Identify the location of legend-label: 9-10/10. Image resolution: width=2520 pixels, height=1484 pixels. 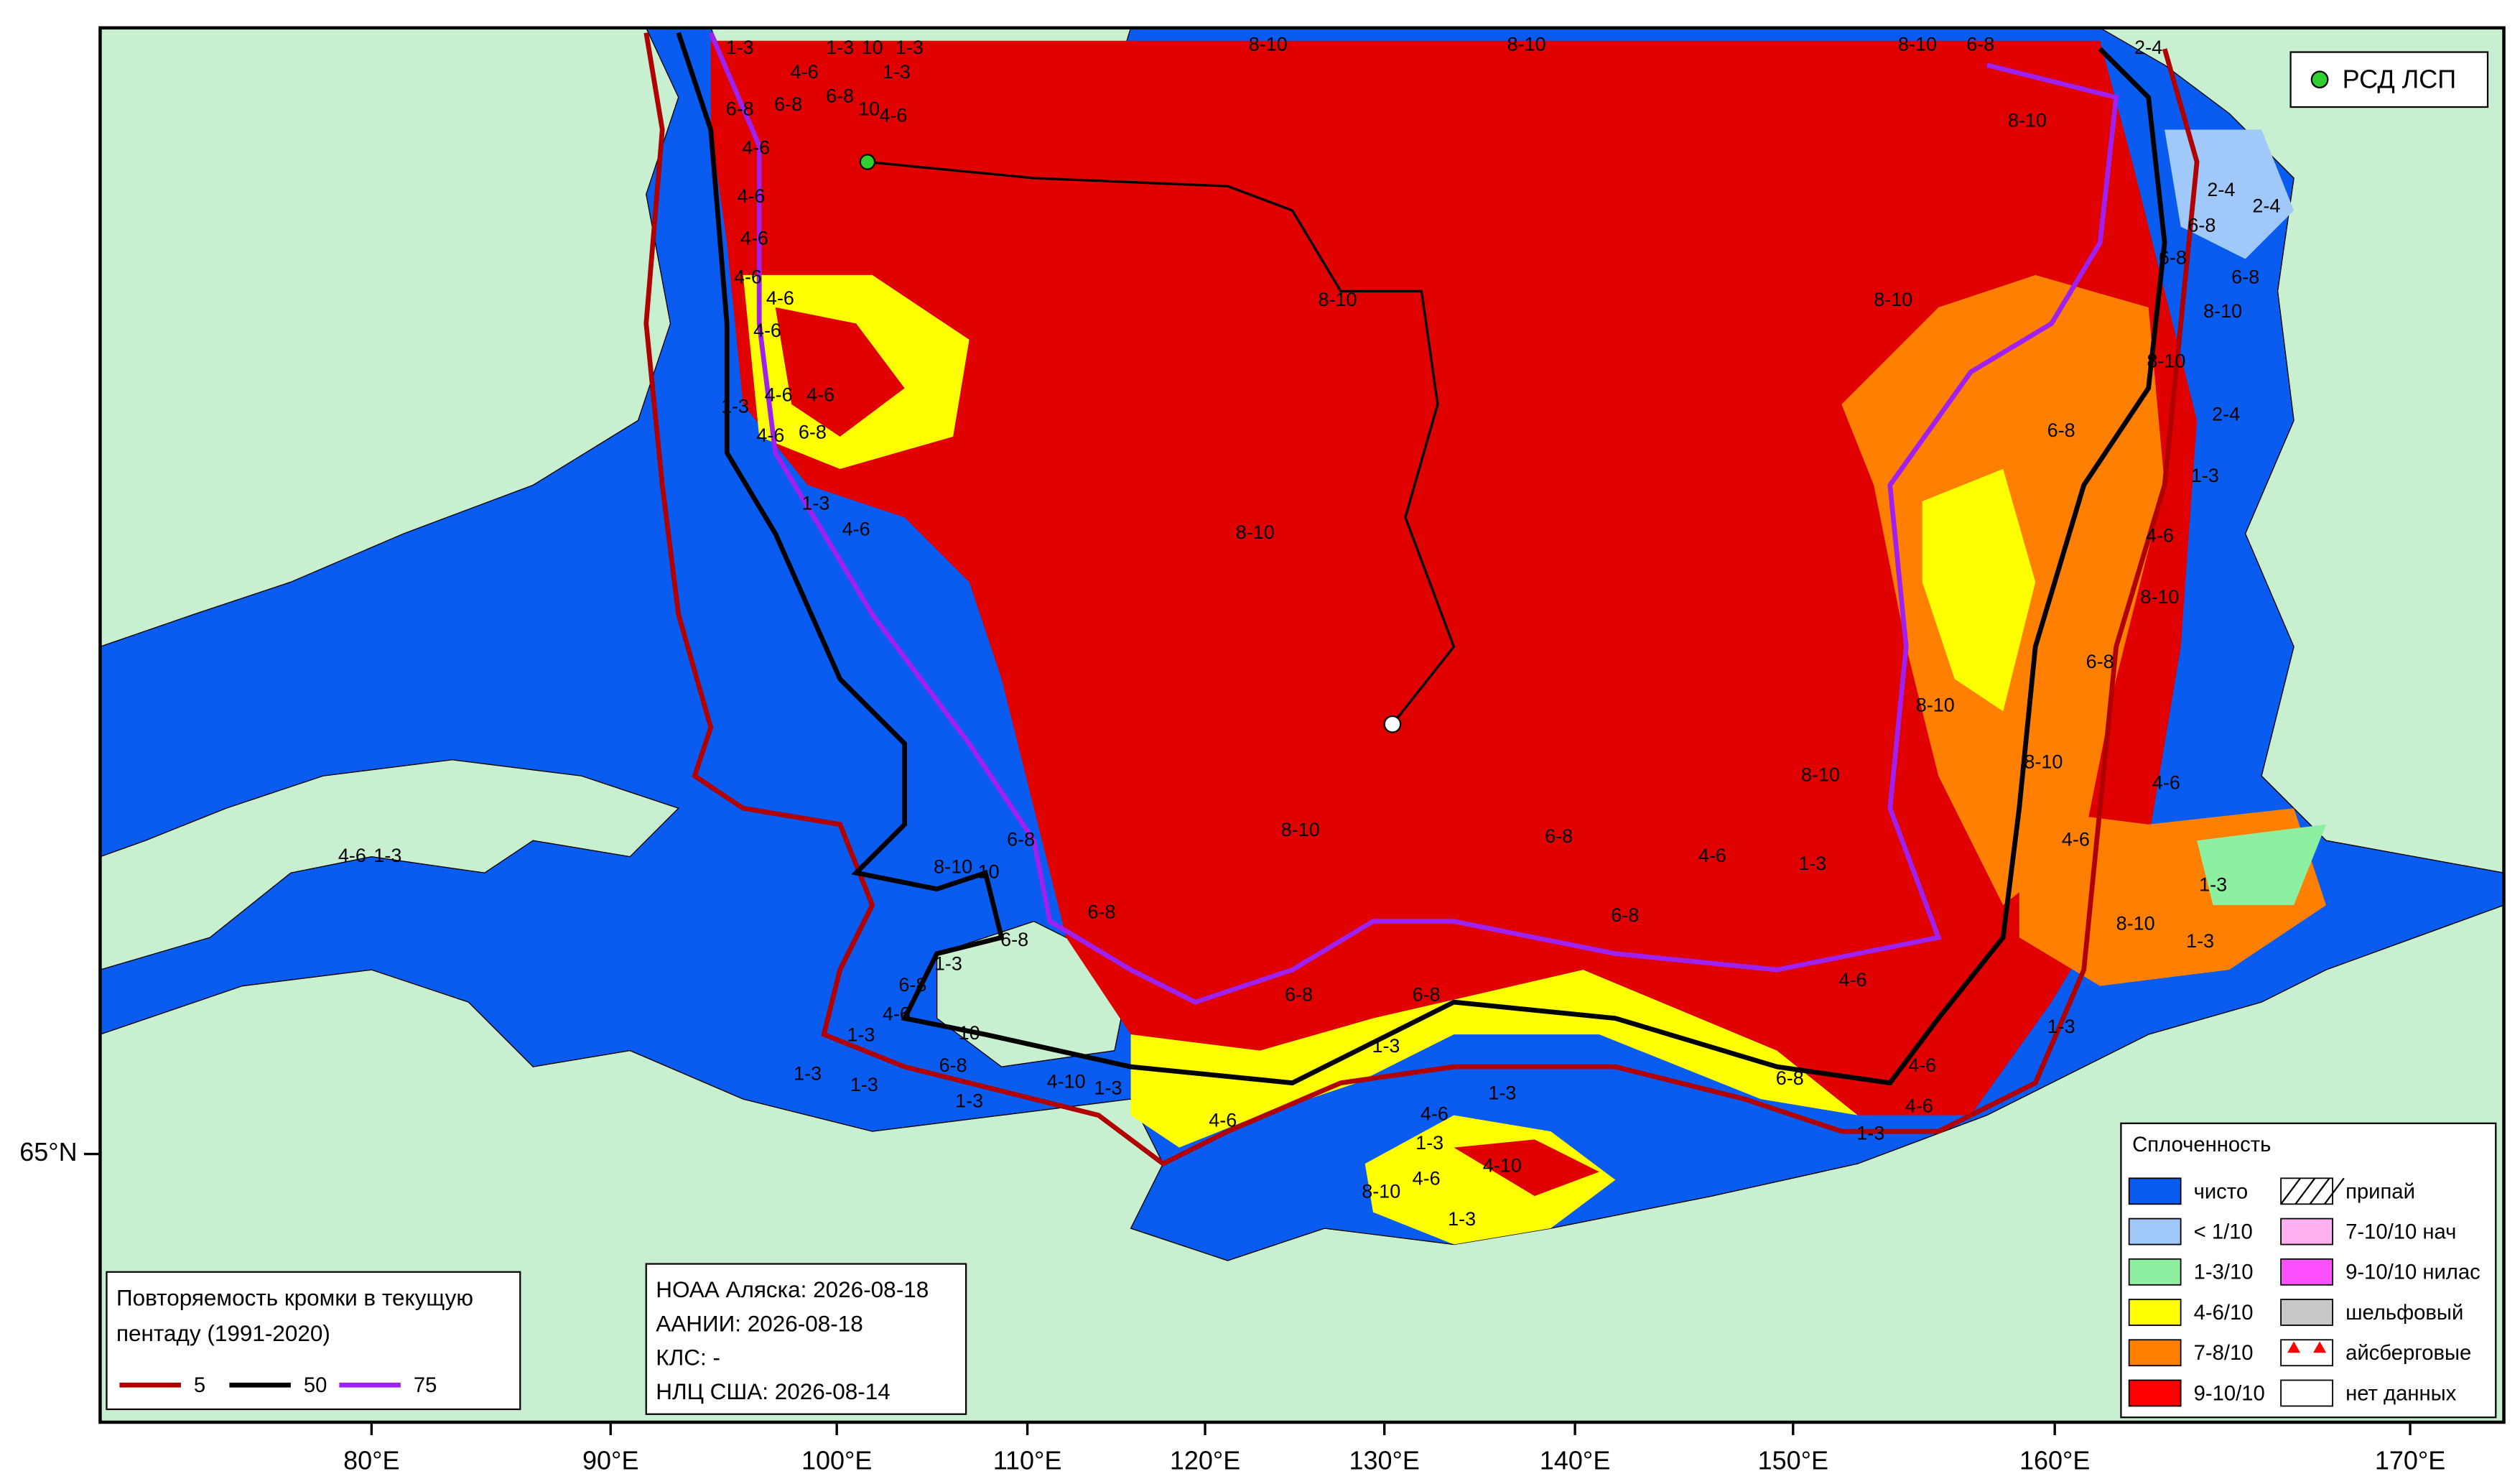
(2229, 1393).